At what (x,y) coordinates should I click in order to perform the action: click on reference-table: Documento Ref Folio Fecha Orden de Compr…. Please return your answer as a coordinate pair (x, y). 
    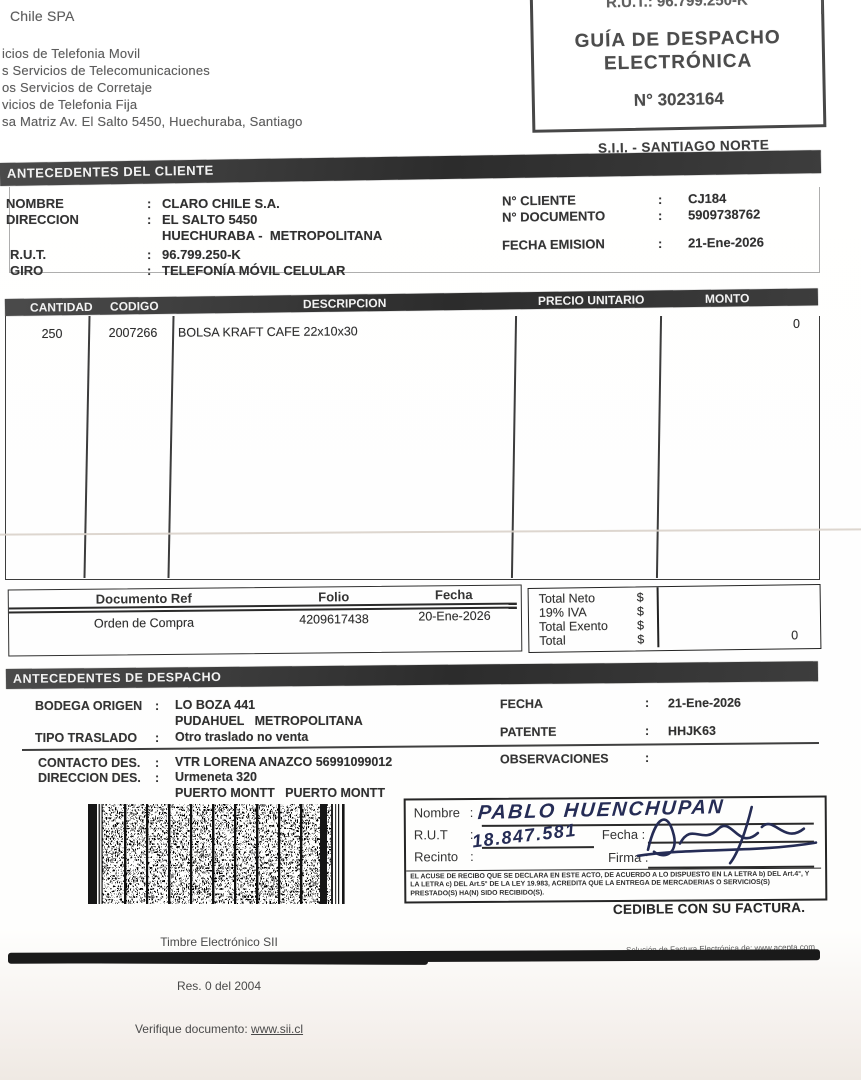
    Looking at the image, I should click on (265, 620).